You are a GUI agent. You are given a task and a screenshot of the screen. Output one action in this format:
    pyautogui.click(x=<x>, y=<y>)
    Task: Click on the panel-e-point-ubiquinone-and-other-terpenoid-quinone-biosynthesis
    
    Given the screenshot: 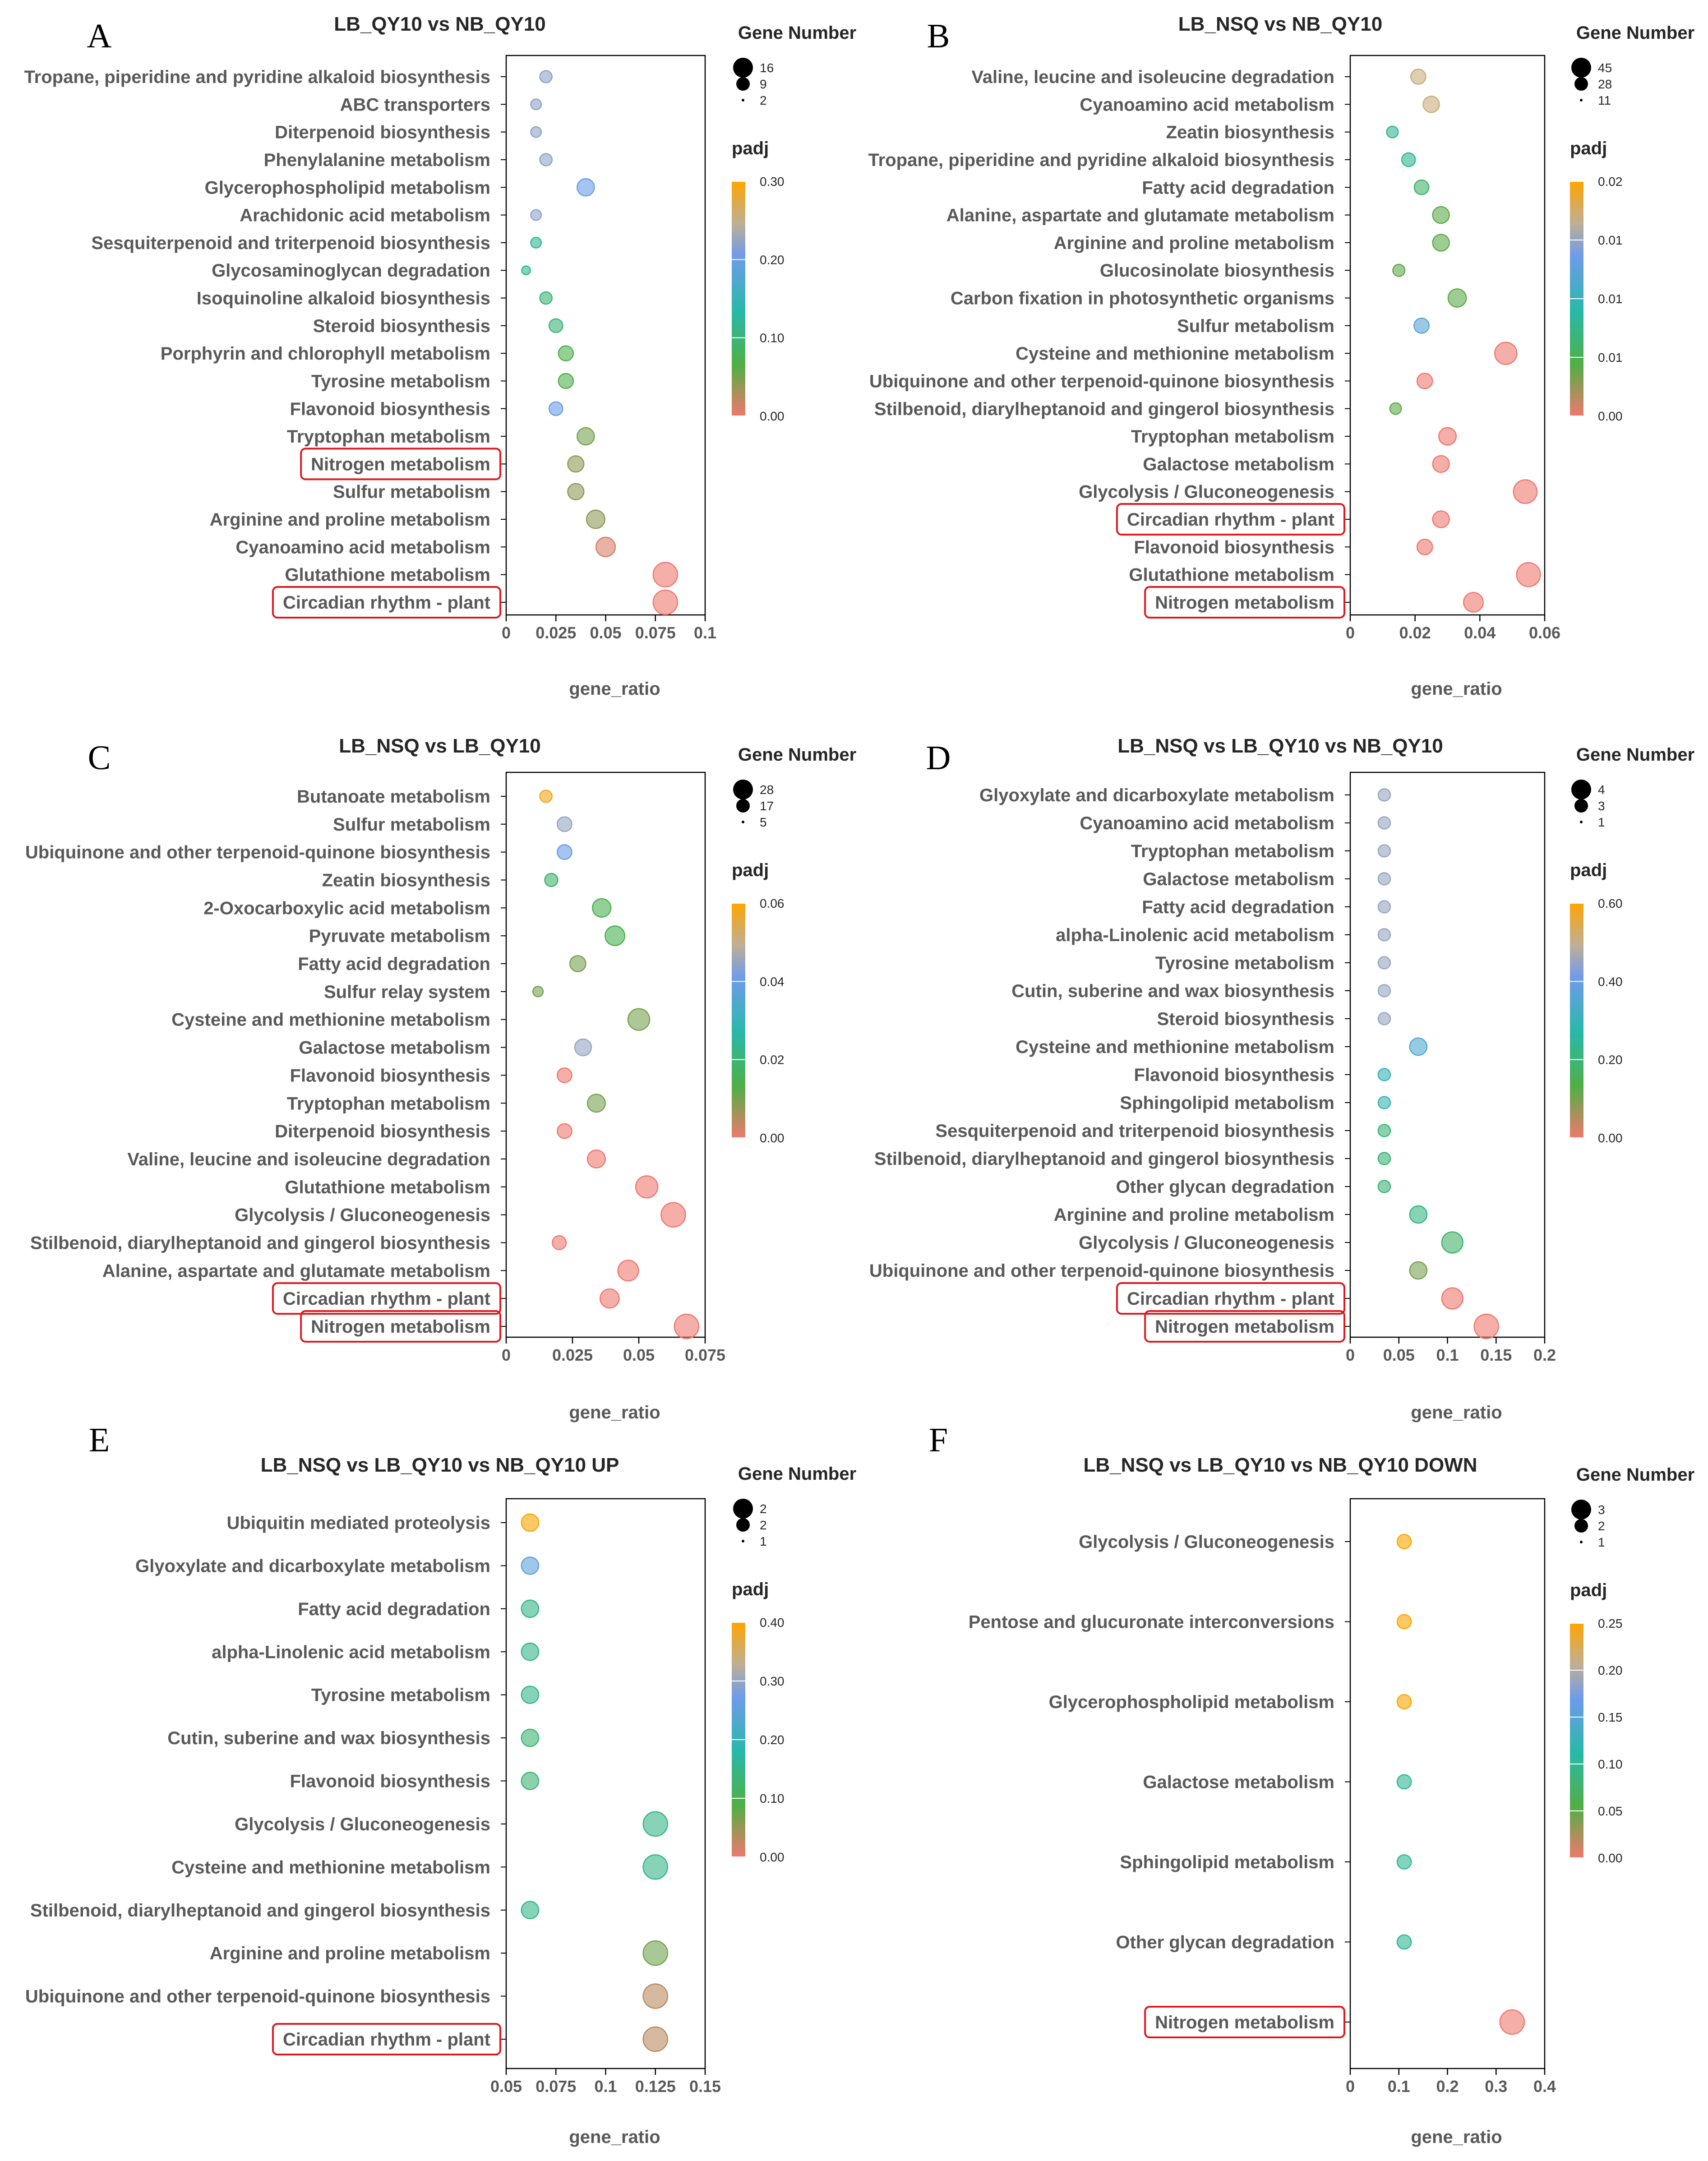 What is the action you would take?
    pyautogui.click(x=655, y=1996)
    